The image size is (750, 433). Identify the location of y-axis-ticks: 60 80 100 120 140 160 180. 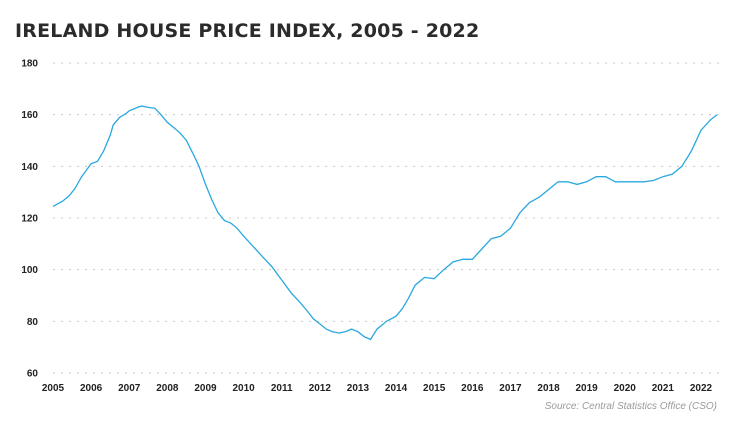
(29, 219).